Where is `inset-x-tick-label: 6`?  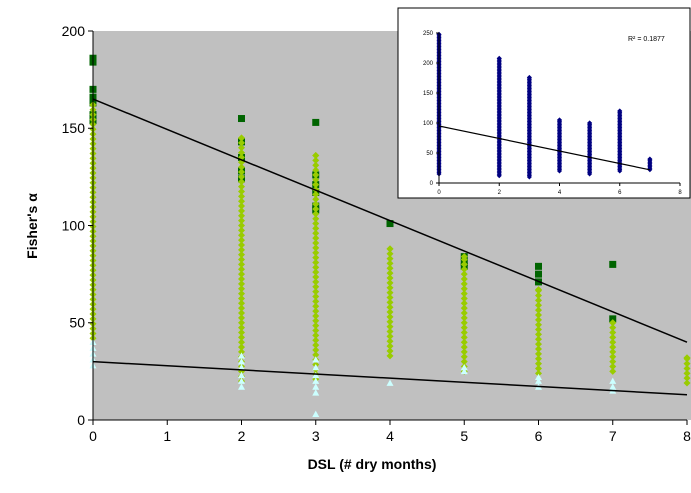
inset-x-tick-label: 6 is located at coordinates (620, 193).